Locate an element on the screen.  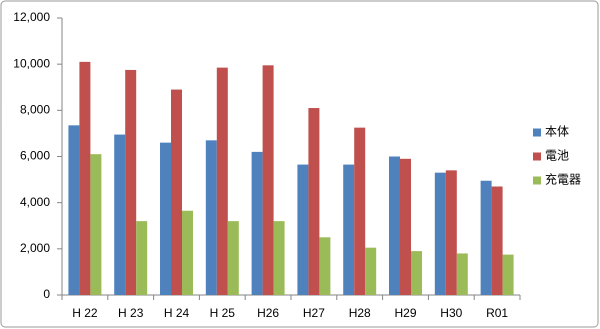
x-tick-label: H27 is located at coordinates (314, 313).